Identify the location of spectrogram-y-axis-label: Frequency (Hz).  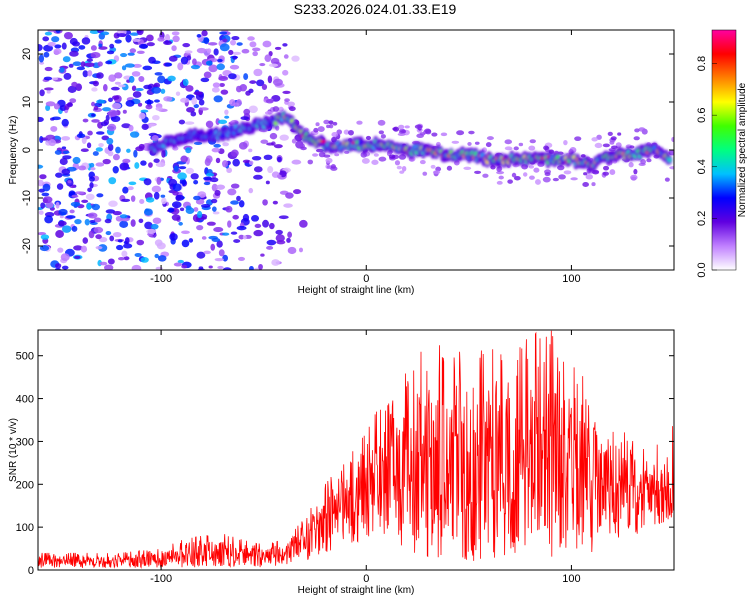
(13, 150).